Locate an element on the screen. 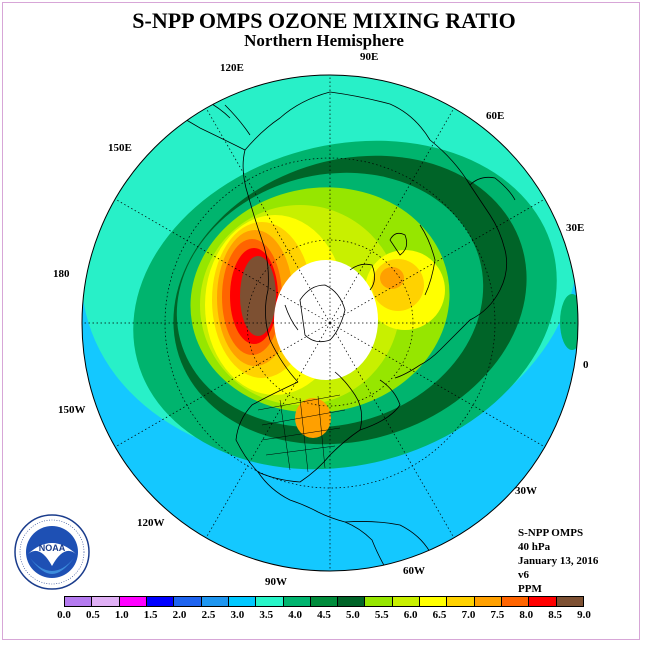 The image size is (648, 648). lon-label-30w: 30W is located at coordinates (526, 491).